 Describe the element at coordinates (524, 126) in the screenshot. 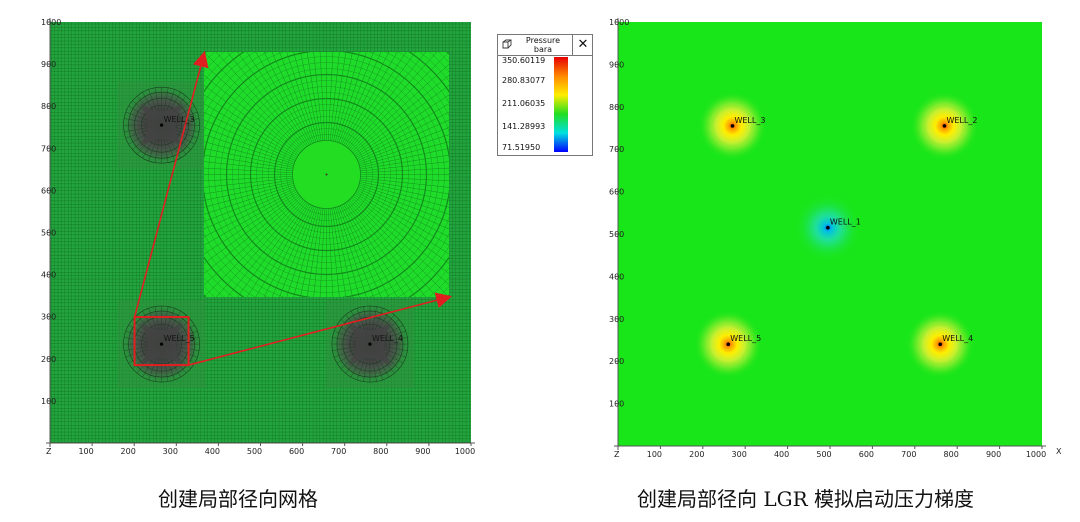

I see `legend-tick: 141.28993` at that location.